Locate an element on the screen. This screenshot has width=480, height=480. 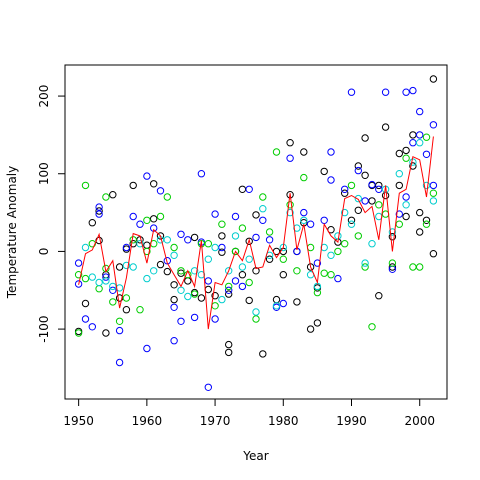
y-tick-label: 100 is located at coordinates (44, 173).